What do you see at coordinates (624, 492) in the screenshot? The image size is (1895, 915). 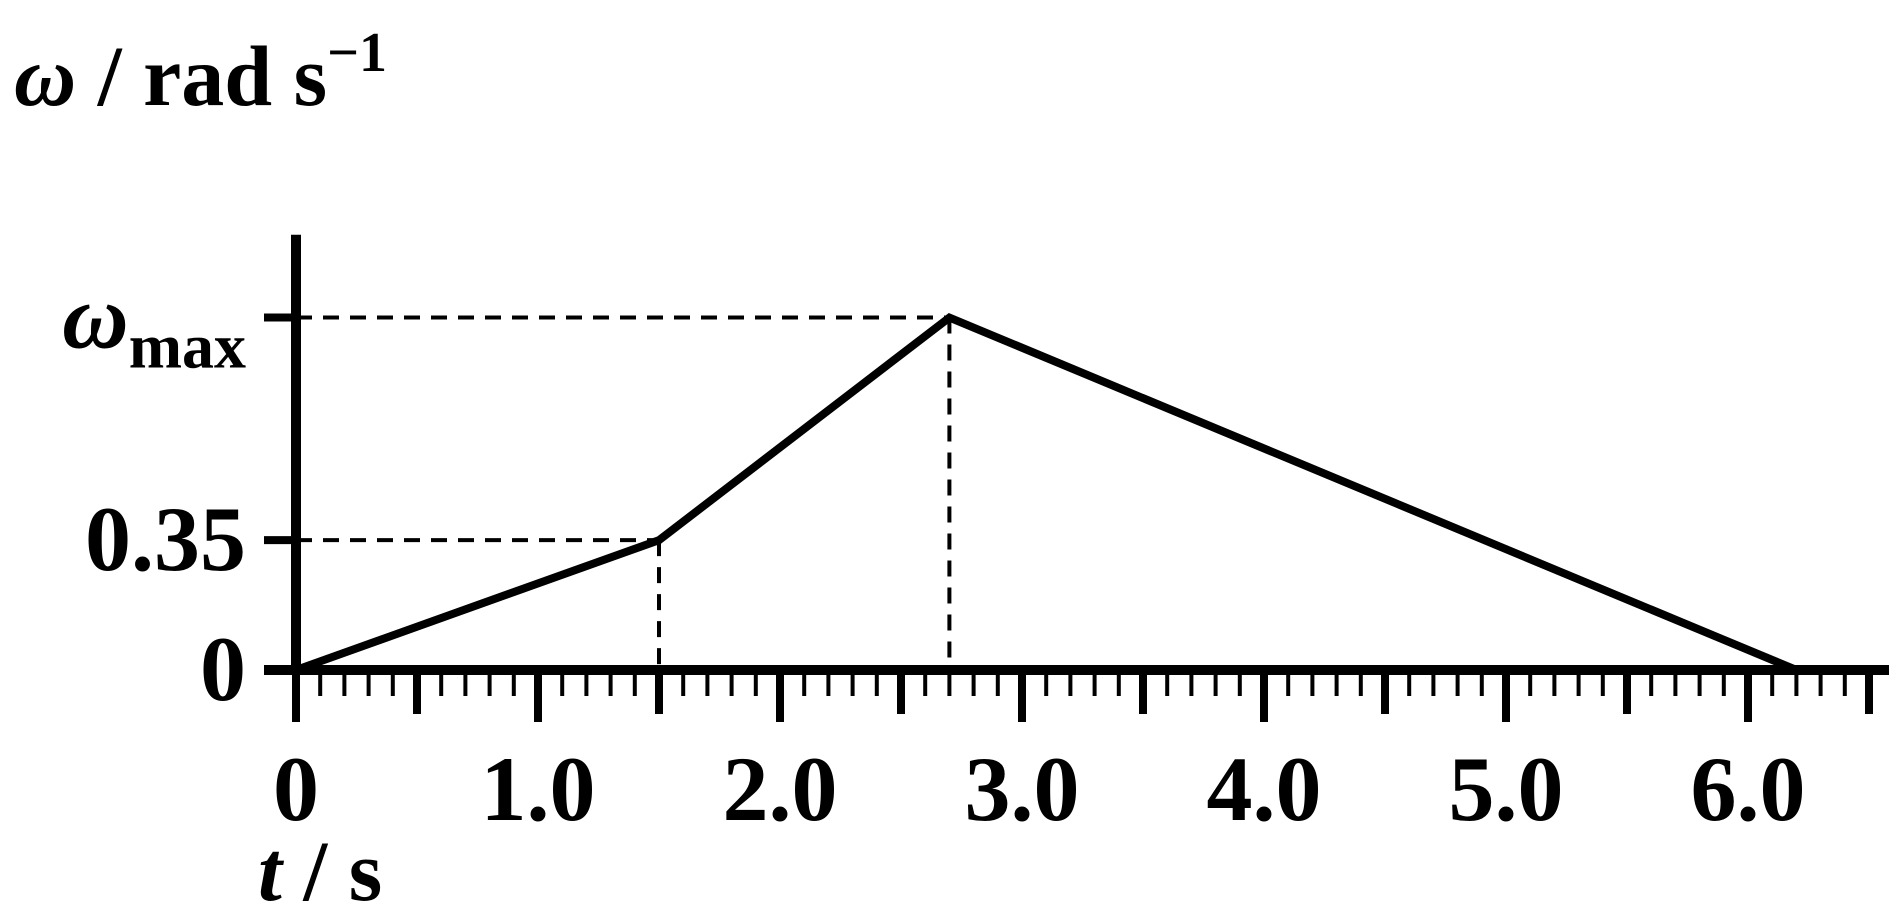 I see `guide-lines` at bounding box center [624, 492].